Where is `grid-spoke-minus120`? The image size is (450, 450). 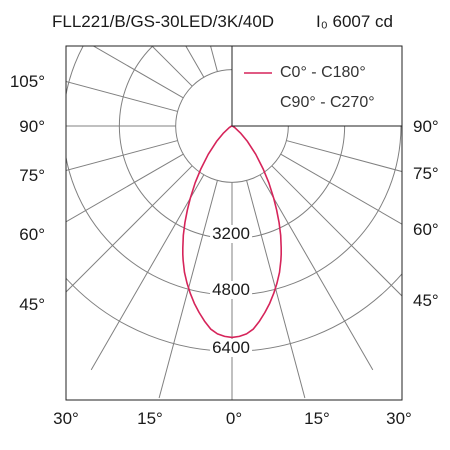 grid-spoke-minus120 is located at coordinates (138, 72).